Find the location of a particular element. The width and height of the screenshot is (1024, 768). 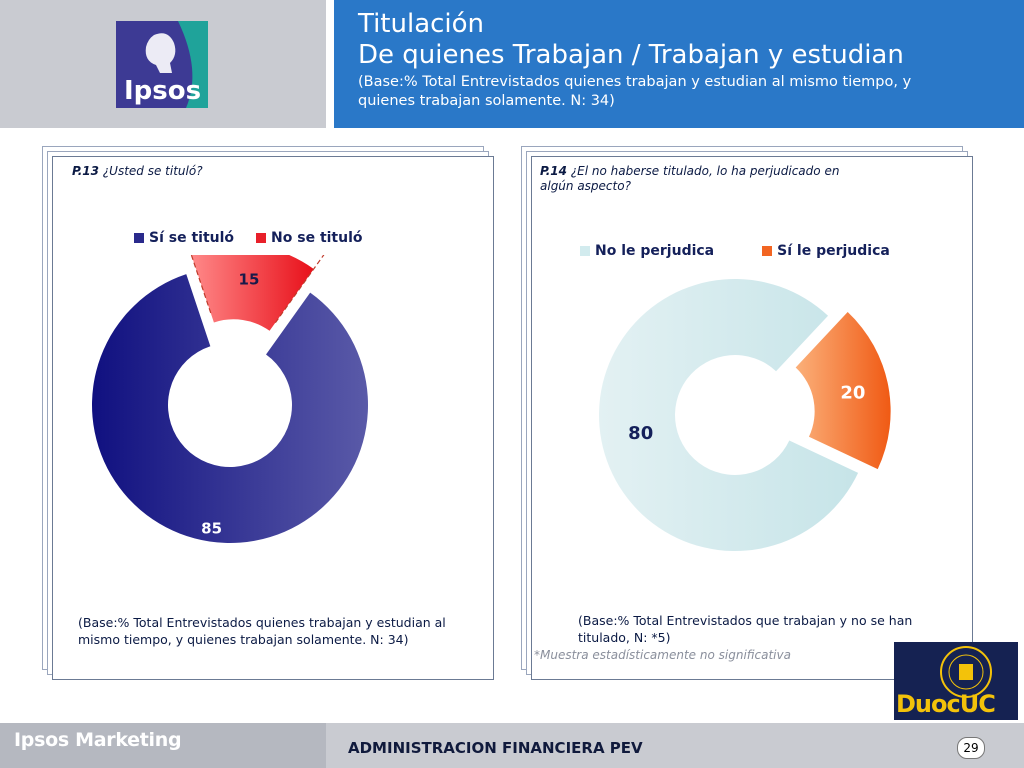

right-question-text-2: algún aspecto? is located at coordinates (585, 186).